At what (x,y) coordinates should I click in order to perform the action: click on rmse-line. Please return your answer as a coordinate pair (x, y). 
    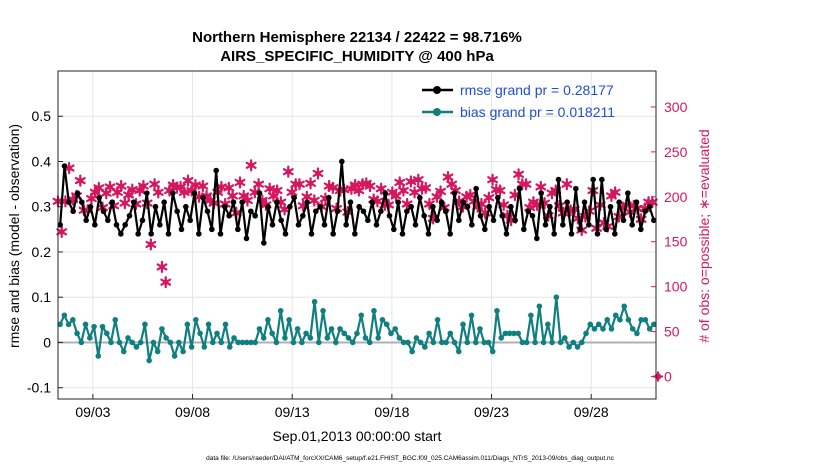
    Looking at the image, I should click on (357, 202).